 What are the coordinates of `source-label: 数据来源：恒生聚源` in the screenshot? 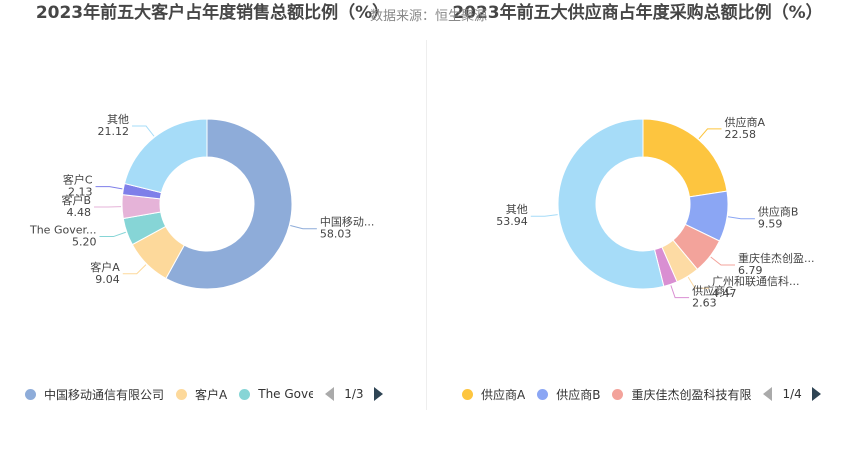 It's located at (429, 16).